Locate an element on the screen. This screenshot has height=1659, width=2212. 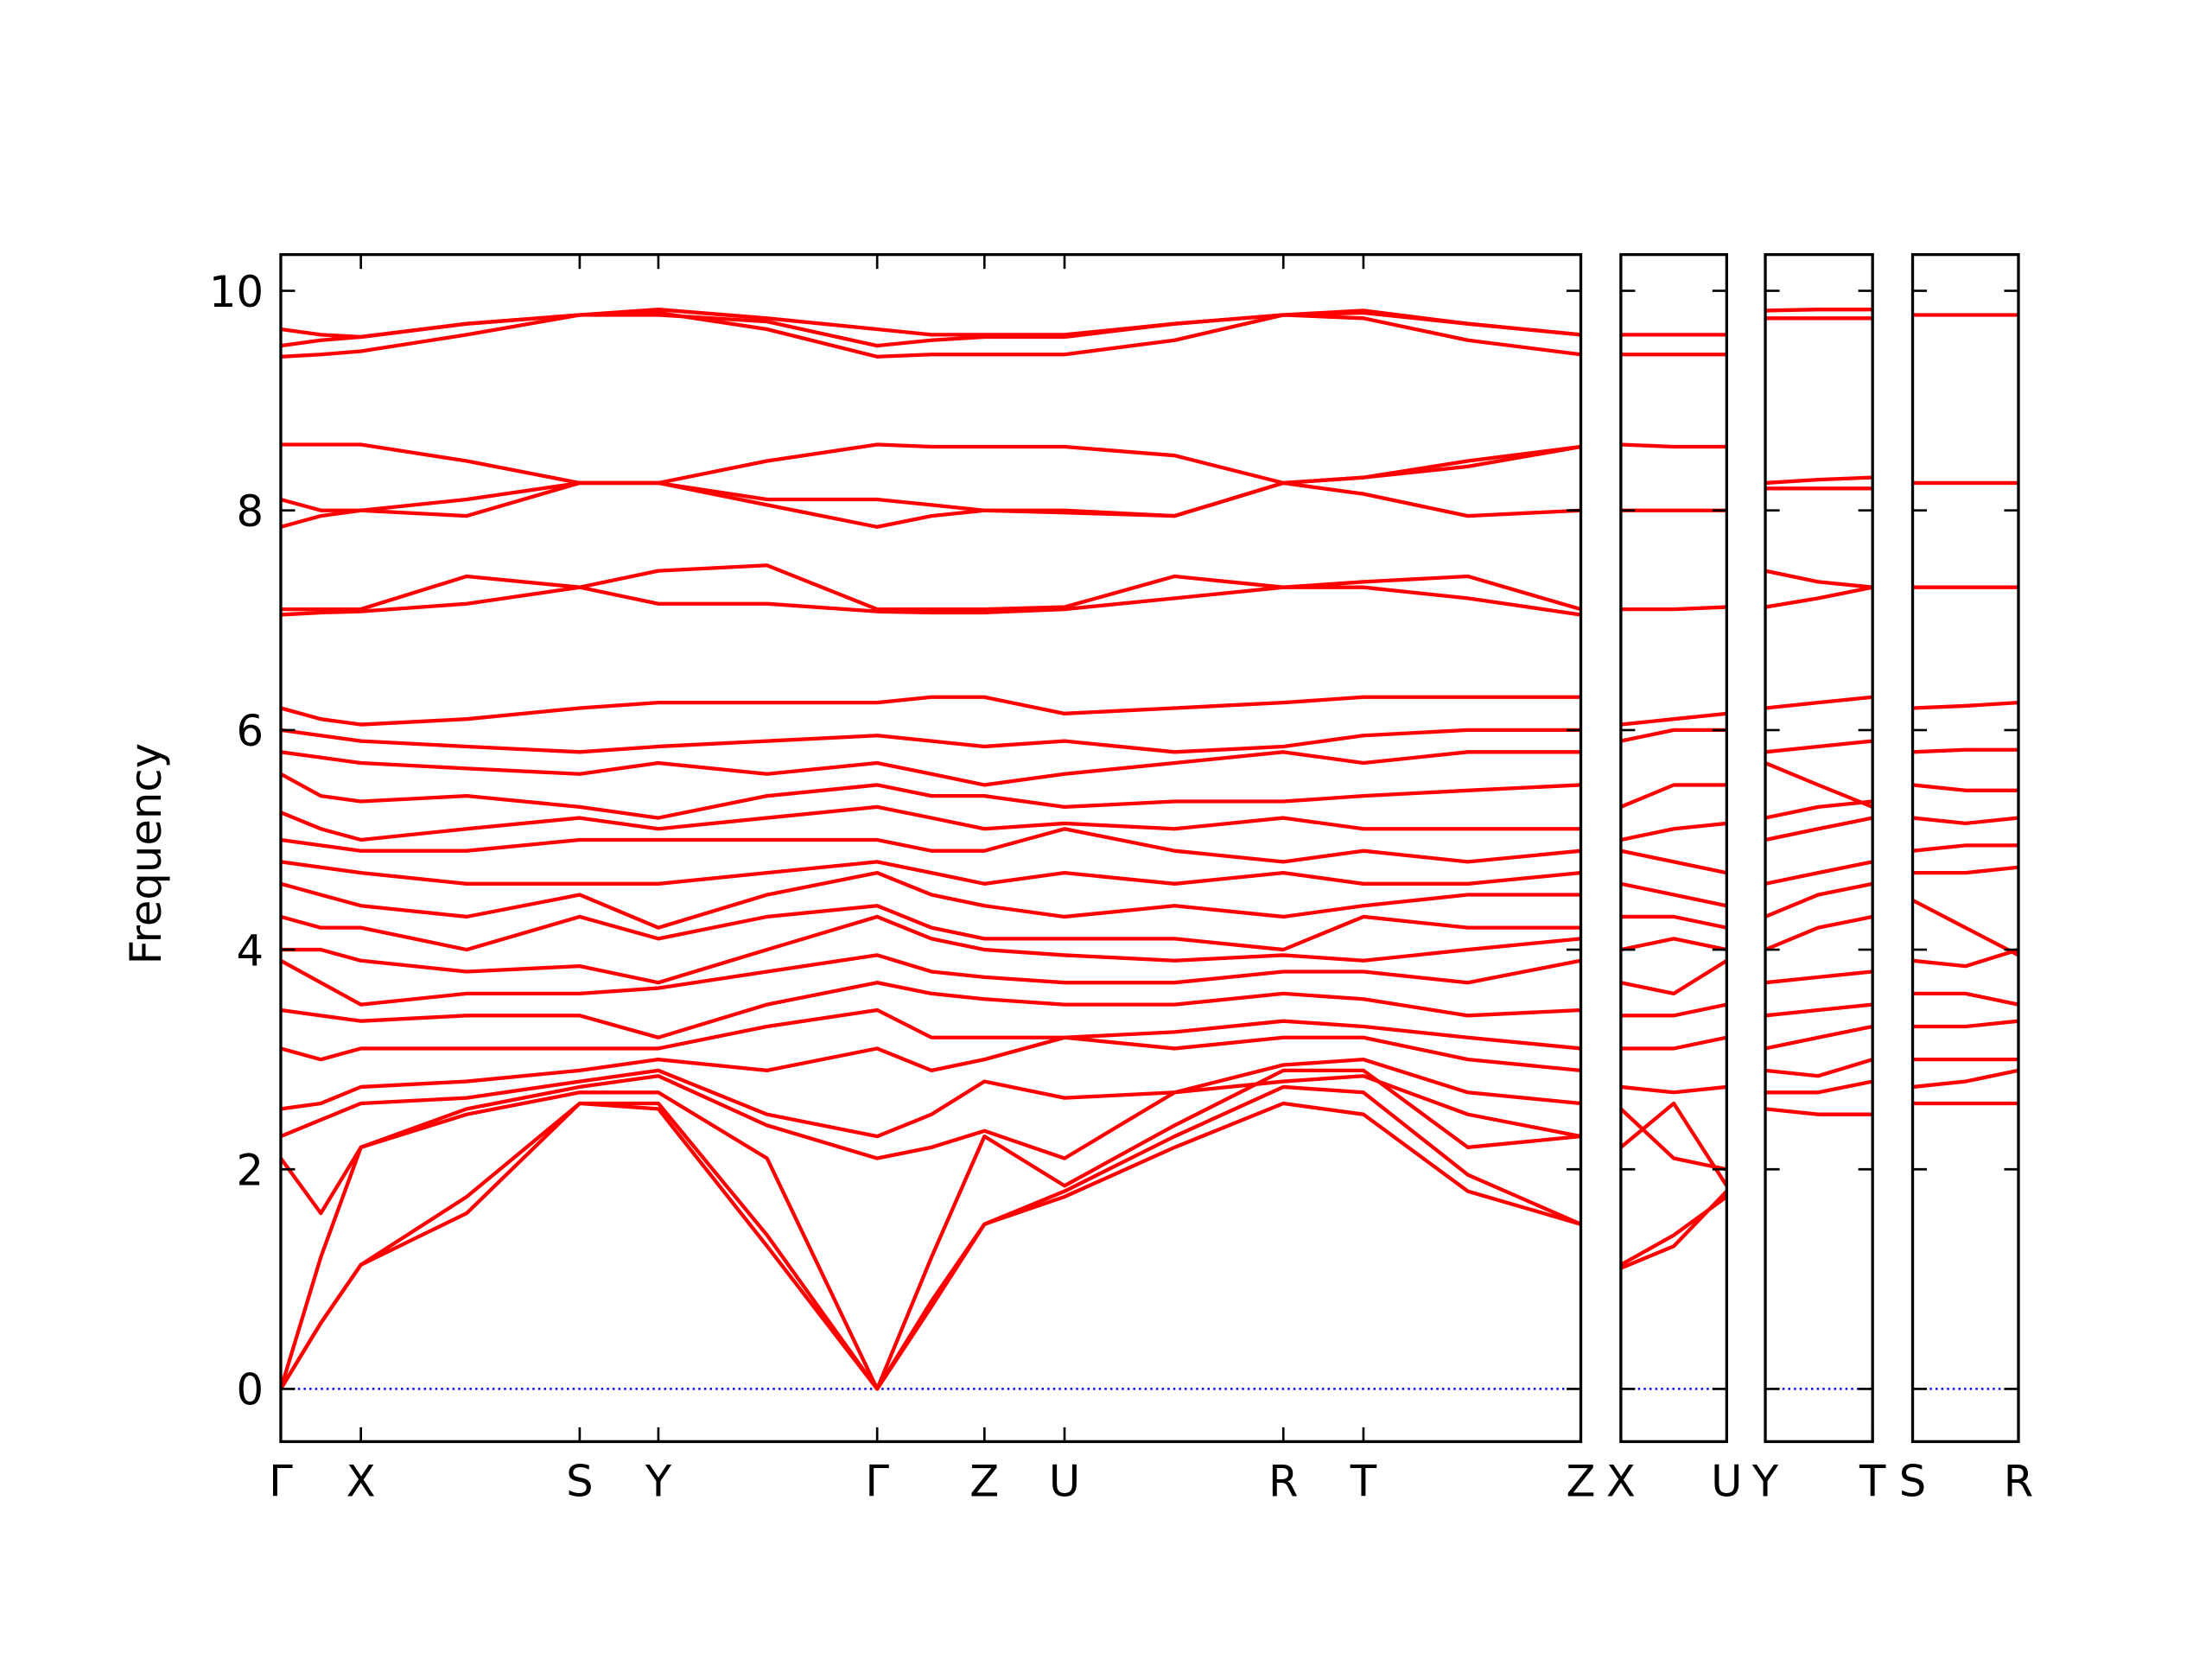
y-tick-label: 4 is located at coordinates (250, 950).